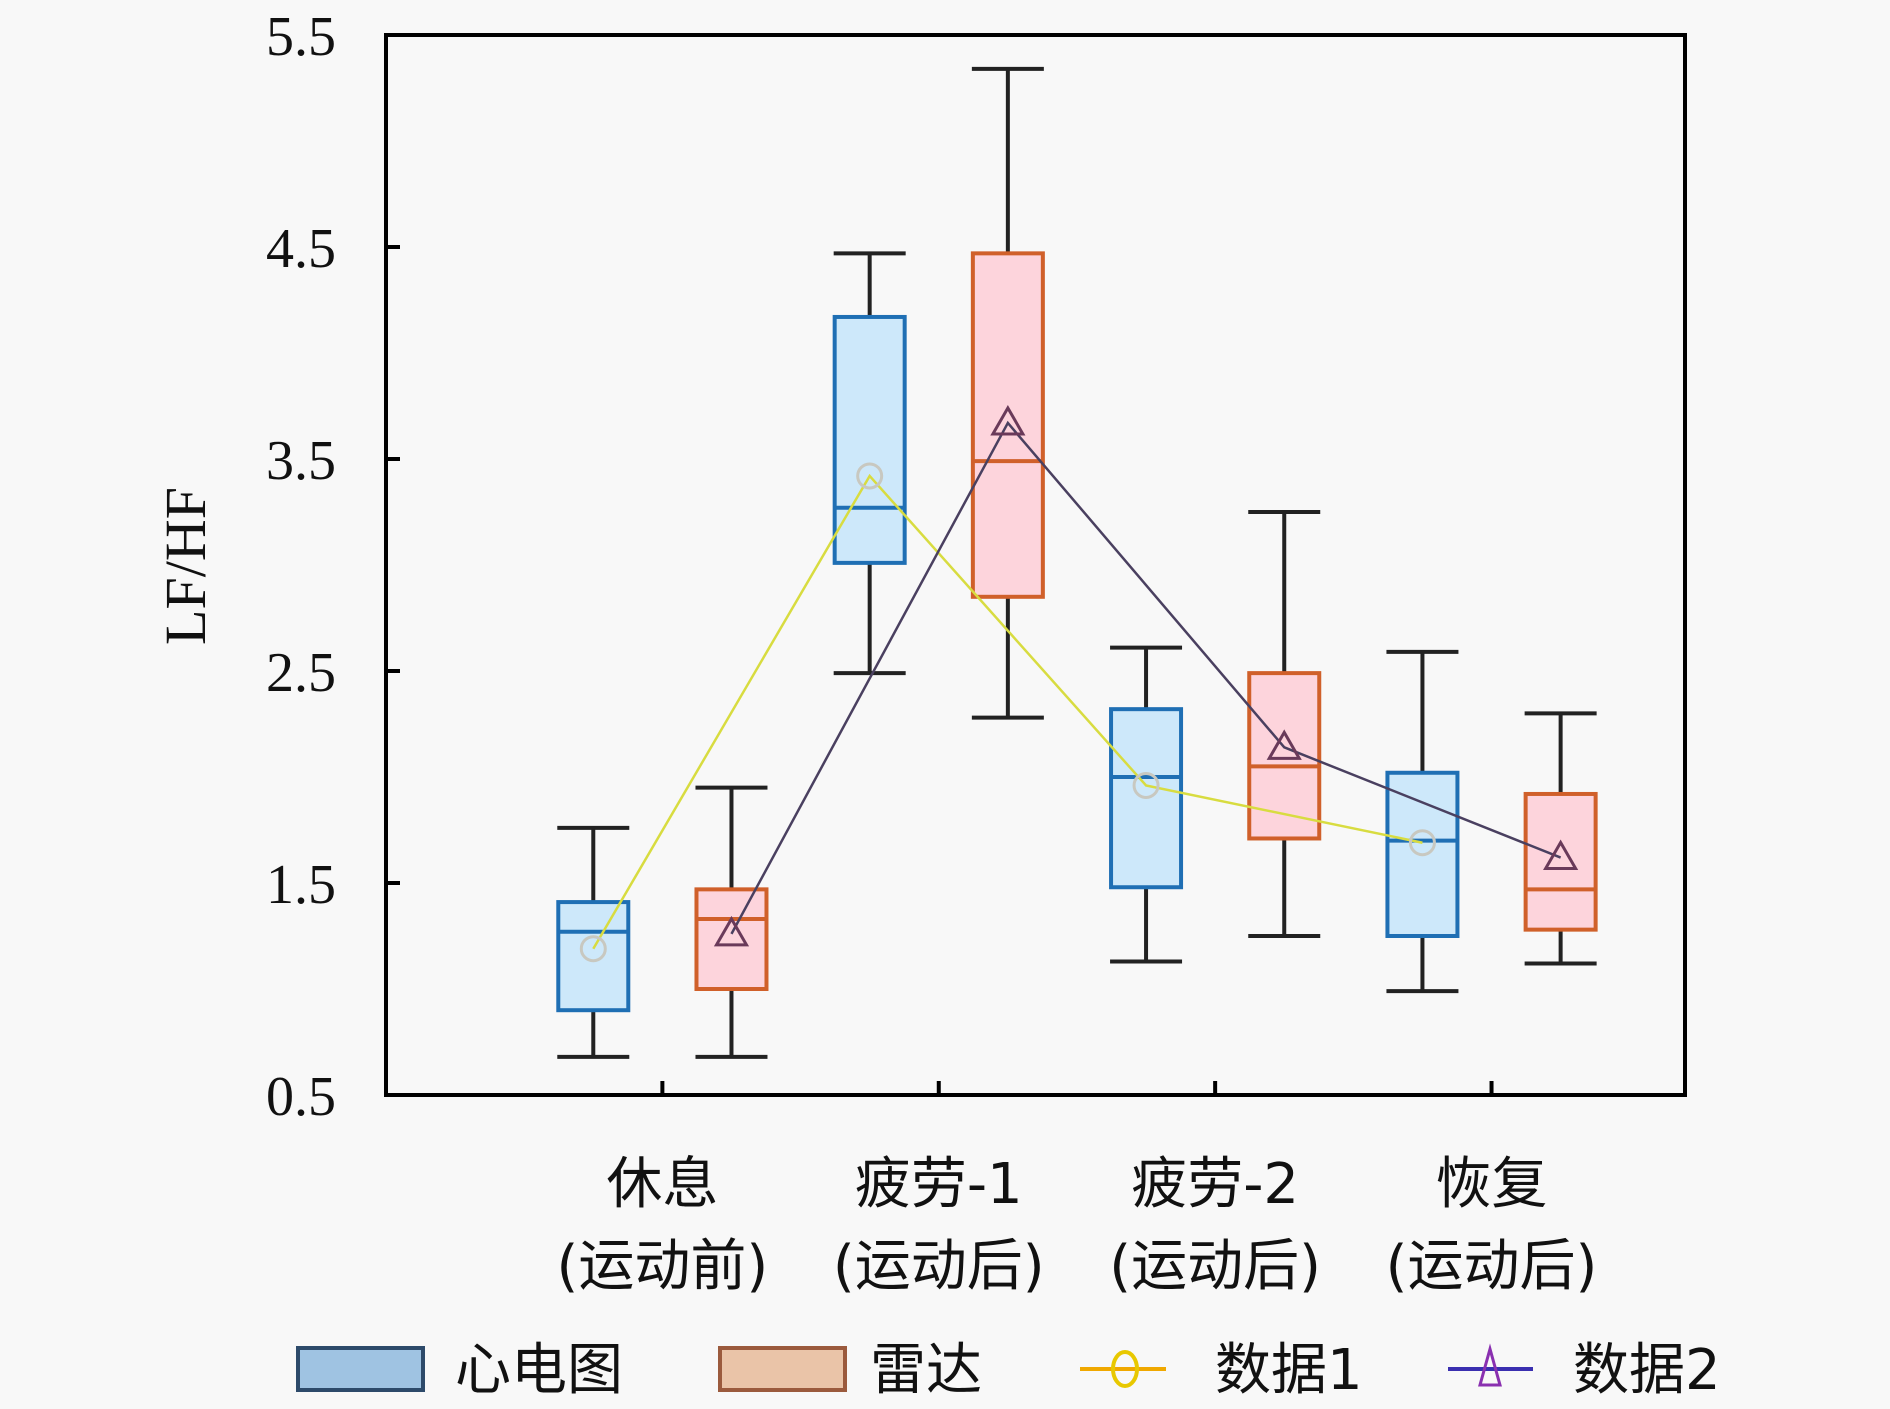  Describe the element at coordinates (663, 1266) in the screenshot. I see `x-tick-label-line2: (运动前)` at that location.